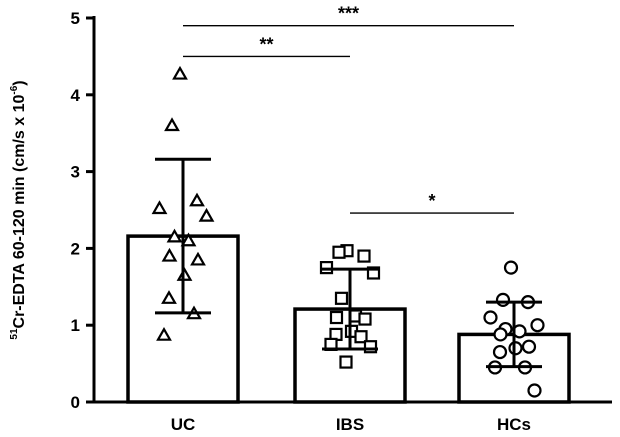 This screenshot has width=620, height=437. What do you see at coordinates (75, 18) in the screenshot?
I see `y-tick-label: 5` at bounding box center [75, 18].